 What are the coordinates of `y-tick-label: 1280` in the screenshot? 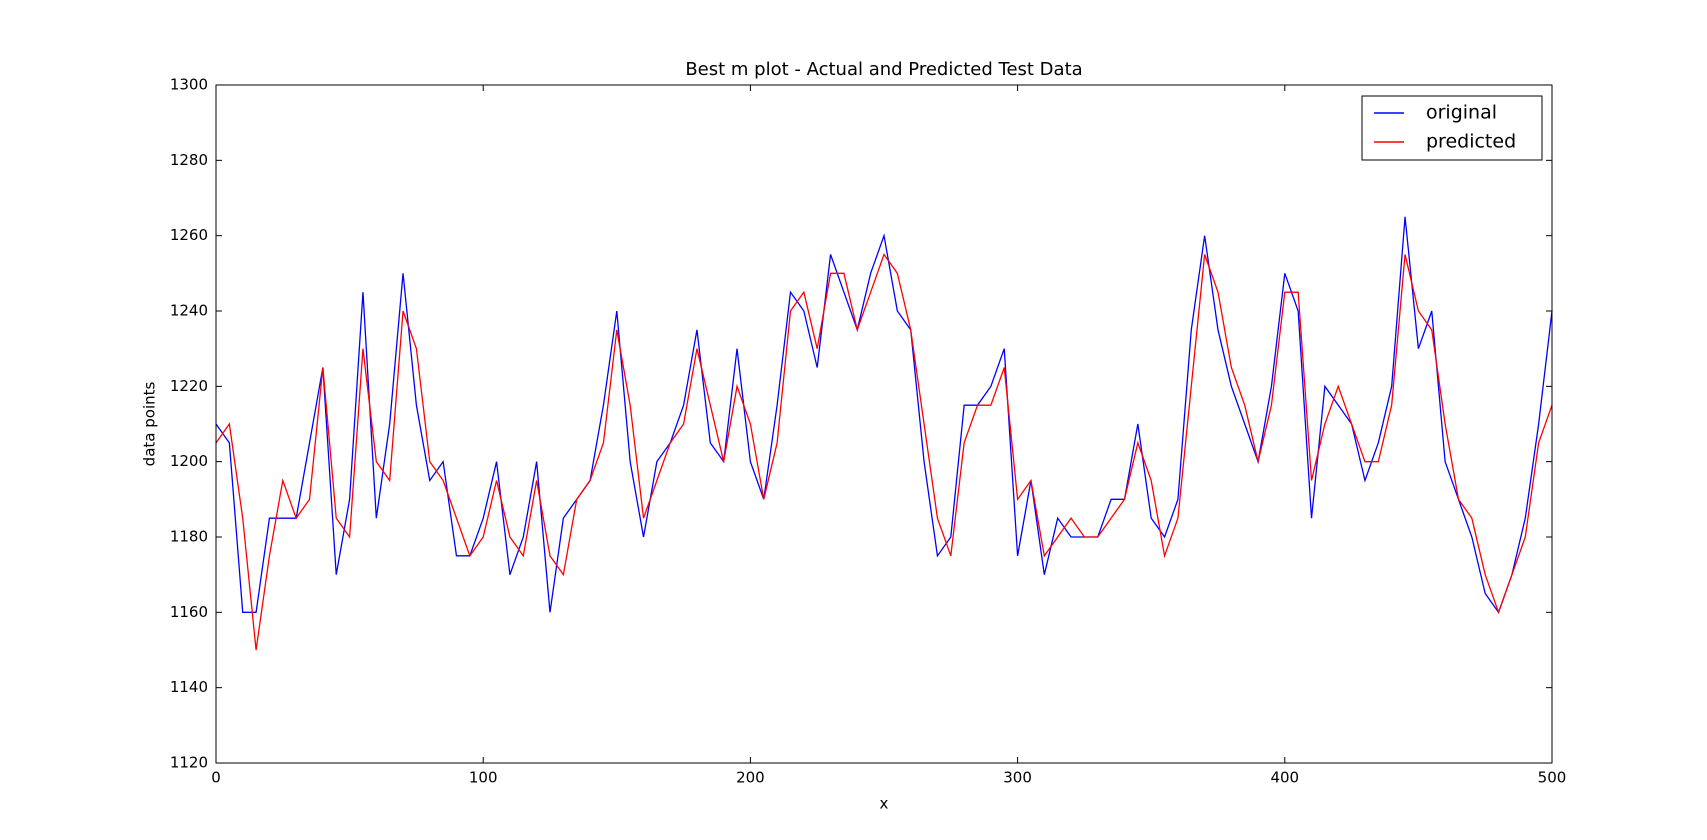 It's located at (189, 160).